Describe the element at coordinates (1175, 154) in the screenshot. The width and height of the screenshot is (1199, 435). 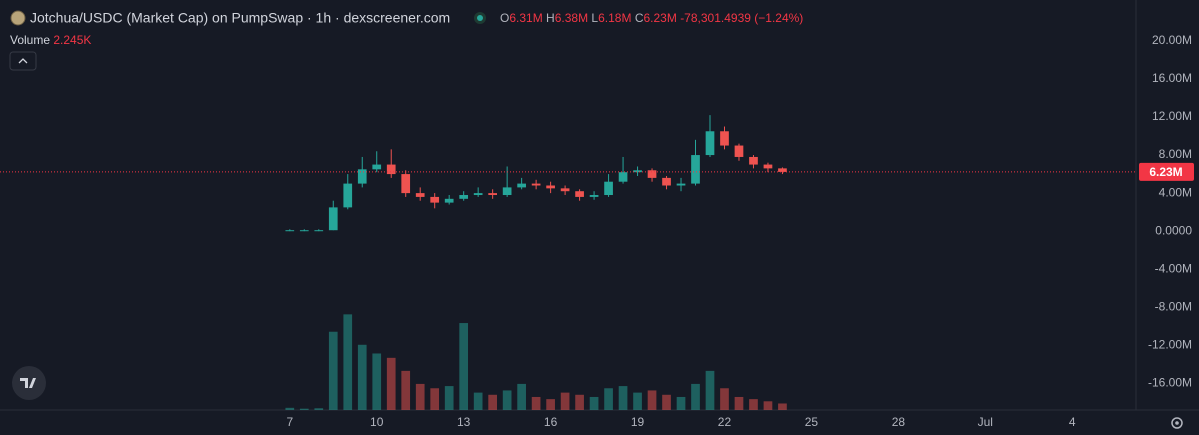
I see `y-tick-label: 8.00M` at that location.